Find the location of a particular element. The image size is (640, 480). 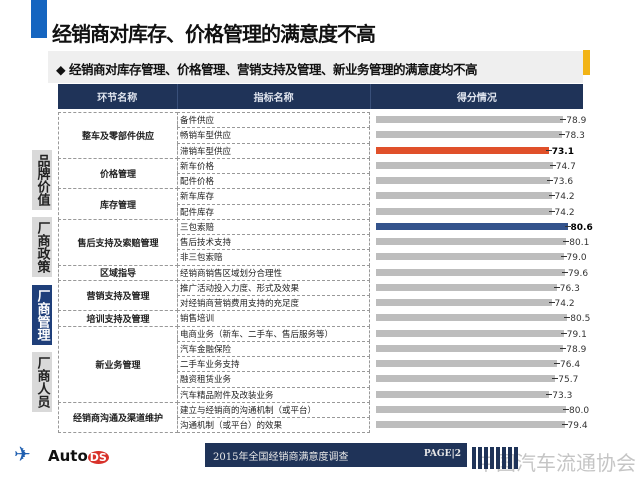

footer-band: 2015年全国经销商满意度调查 PAGE|2 is located at coordinates (336, 455).